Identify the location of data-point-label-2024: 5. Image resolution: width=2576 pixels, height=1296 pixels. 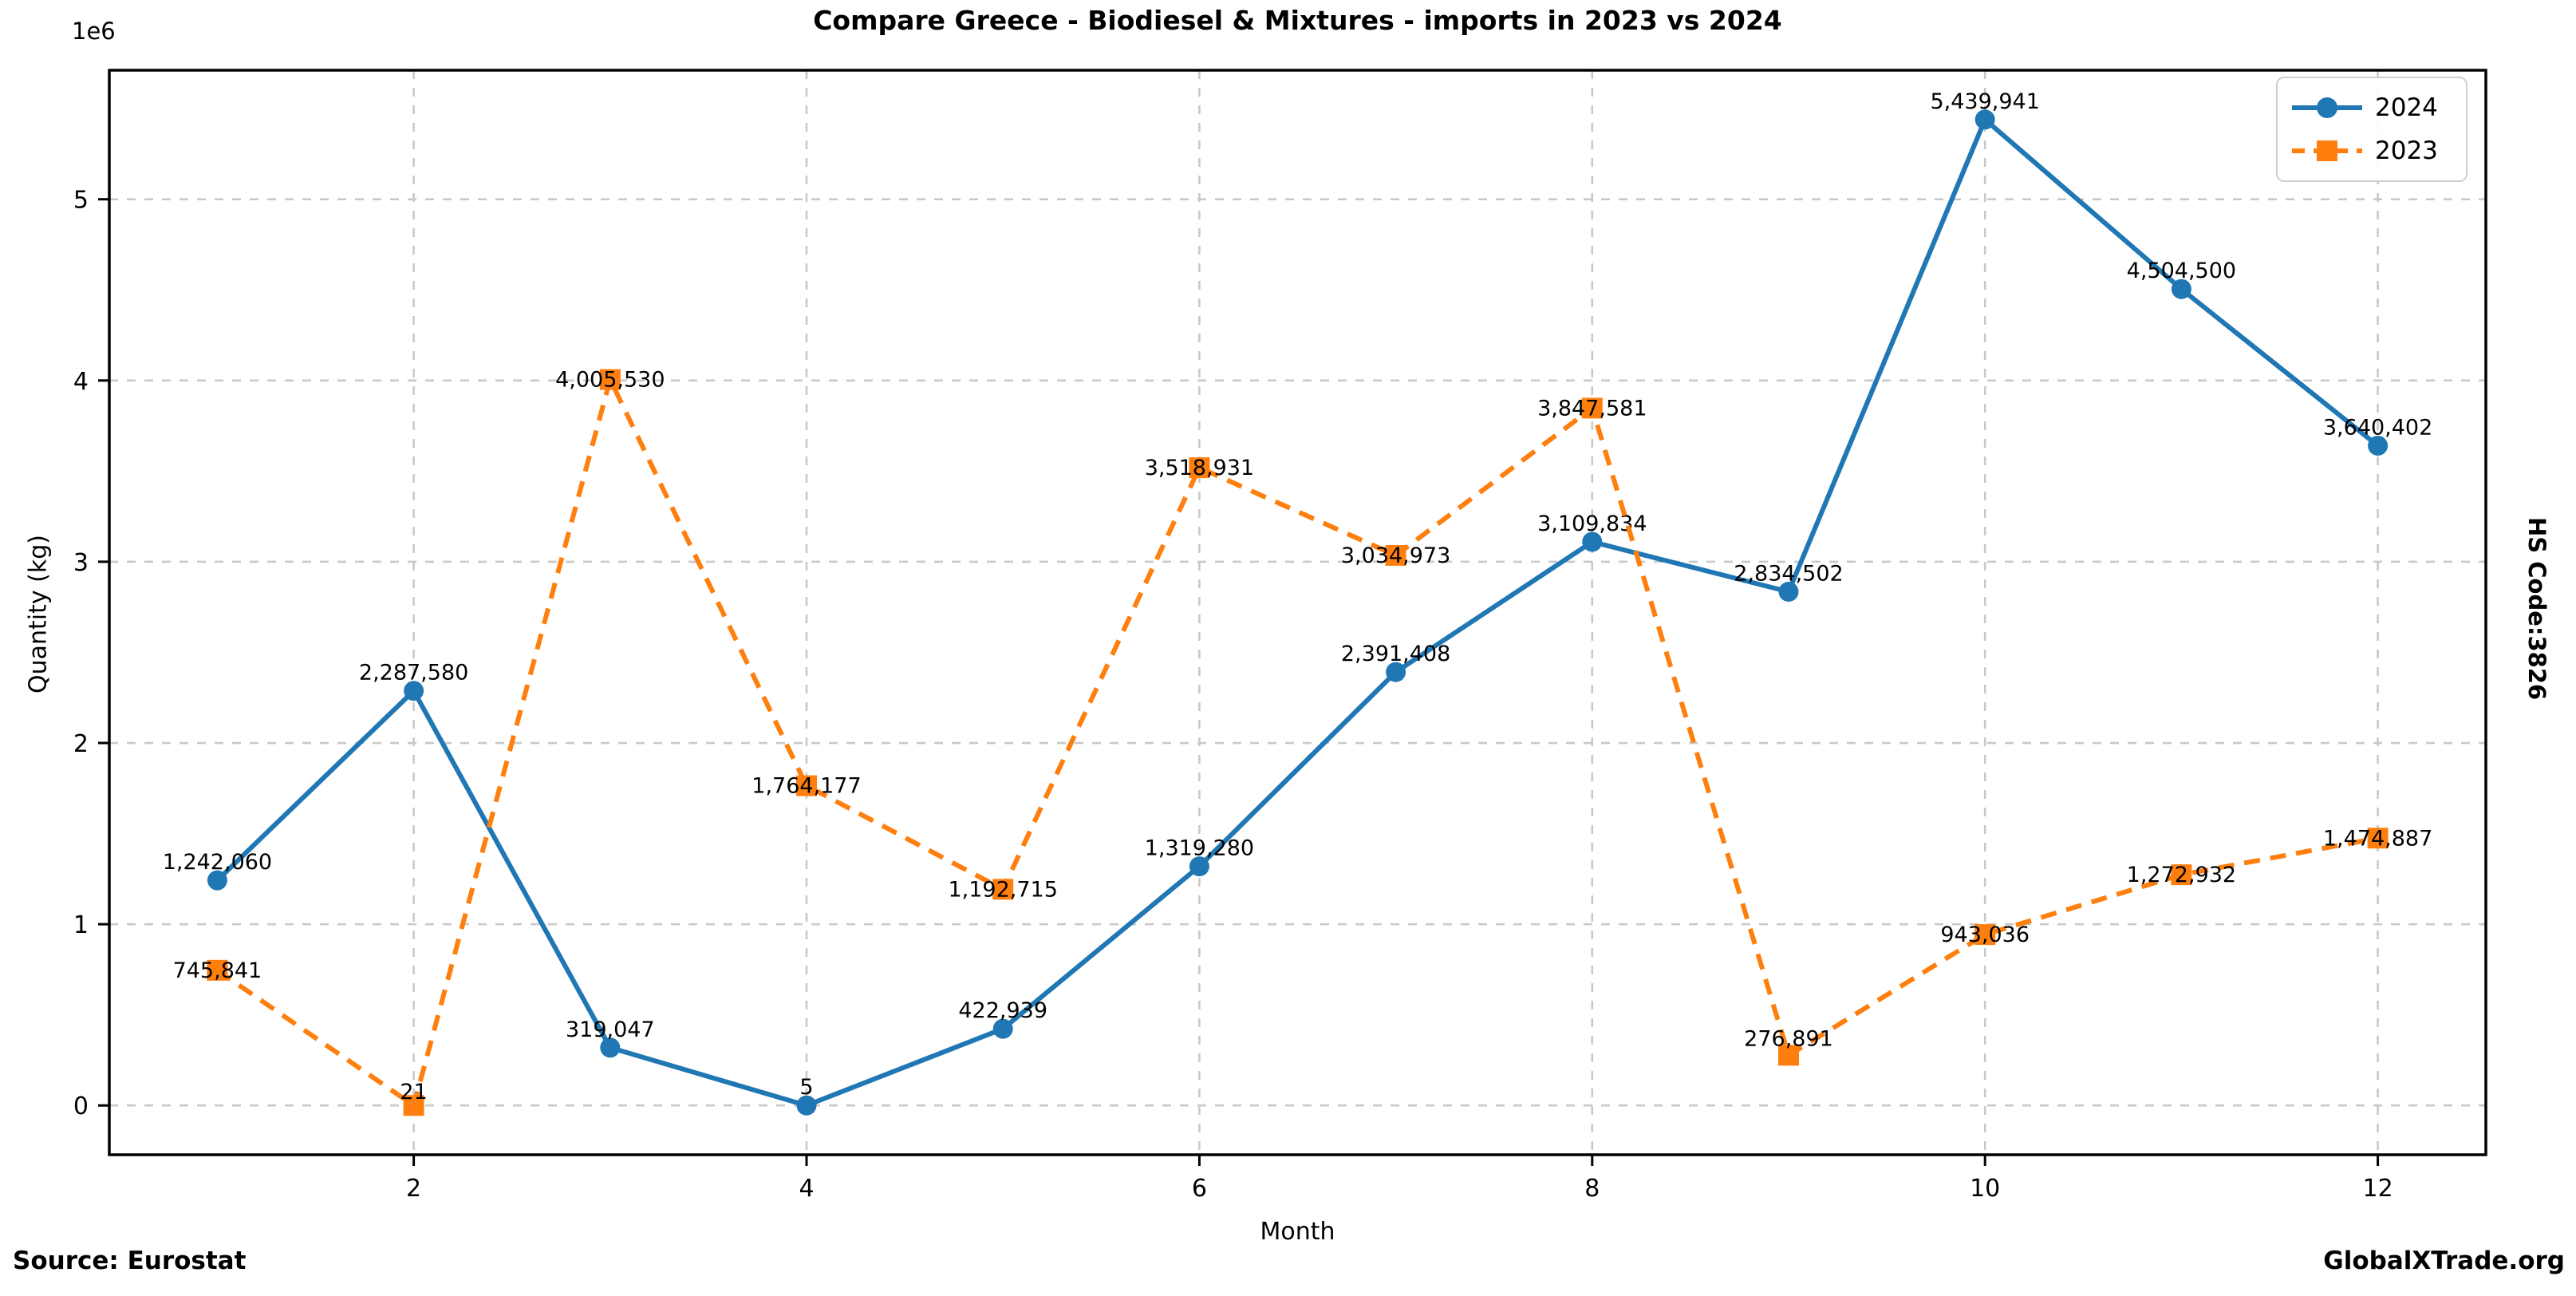
(806, 1087).